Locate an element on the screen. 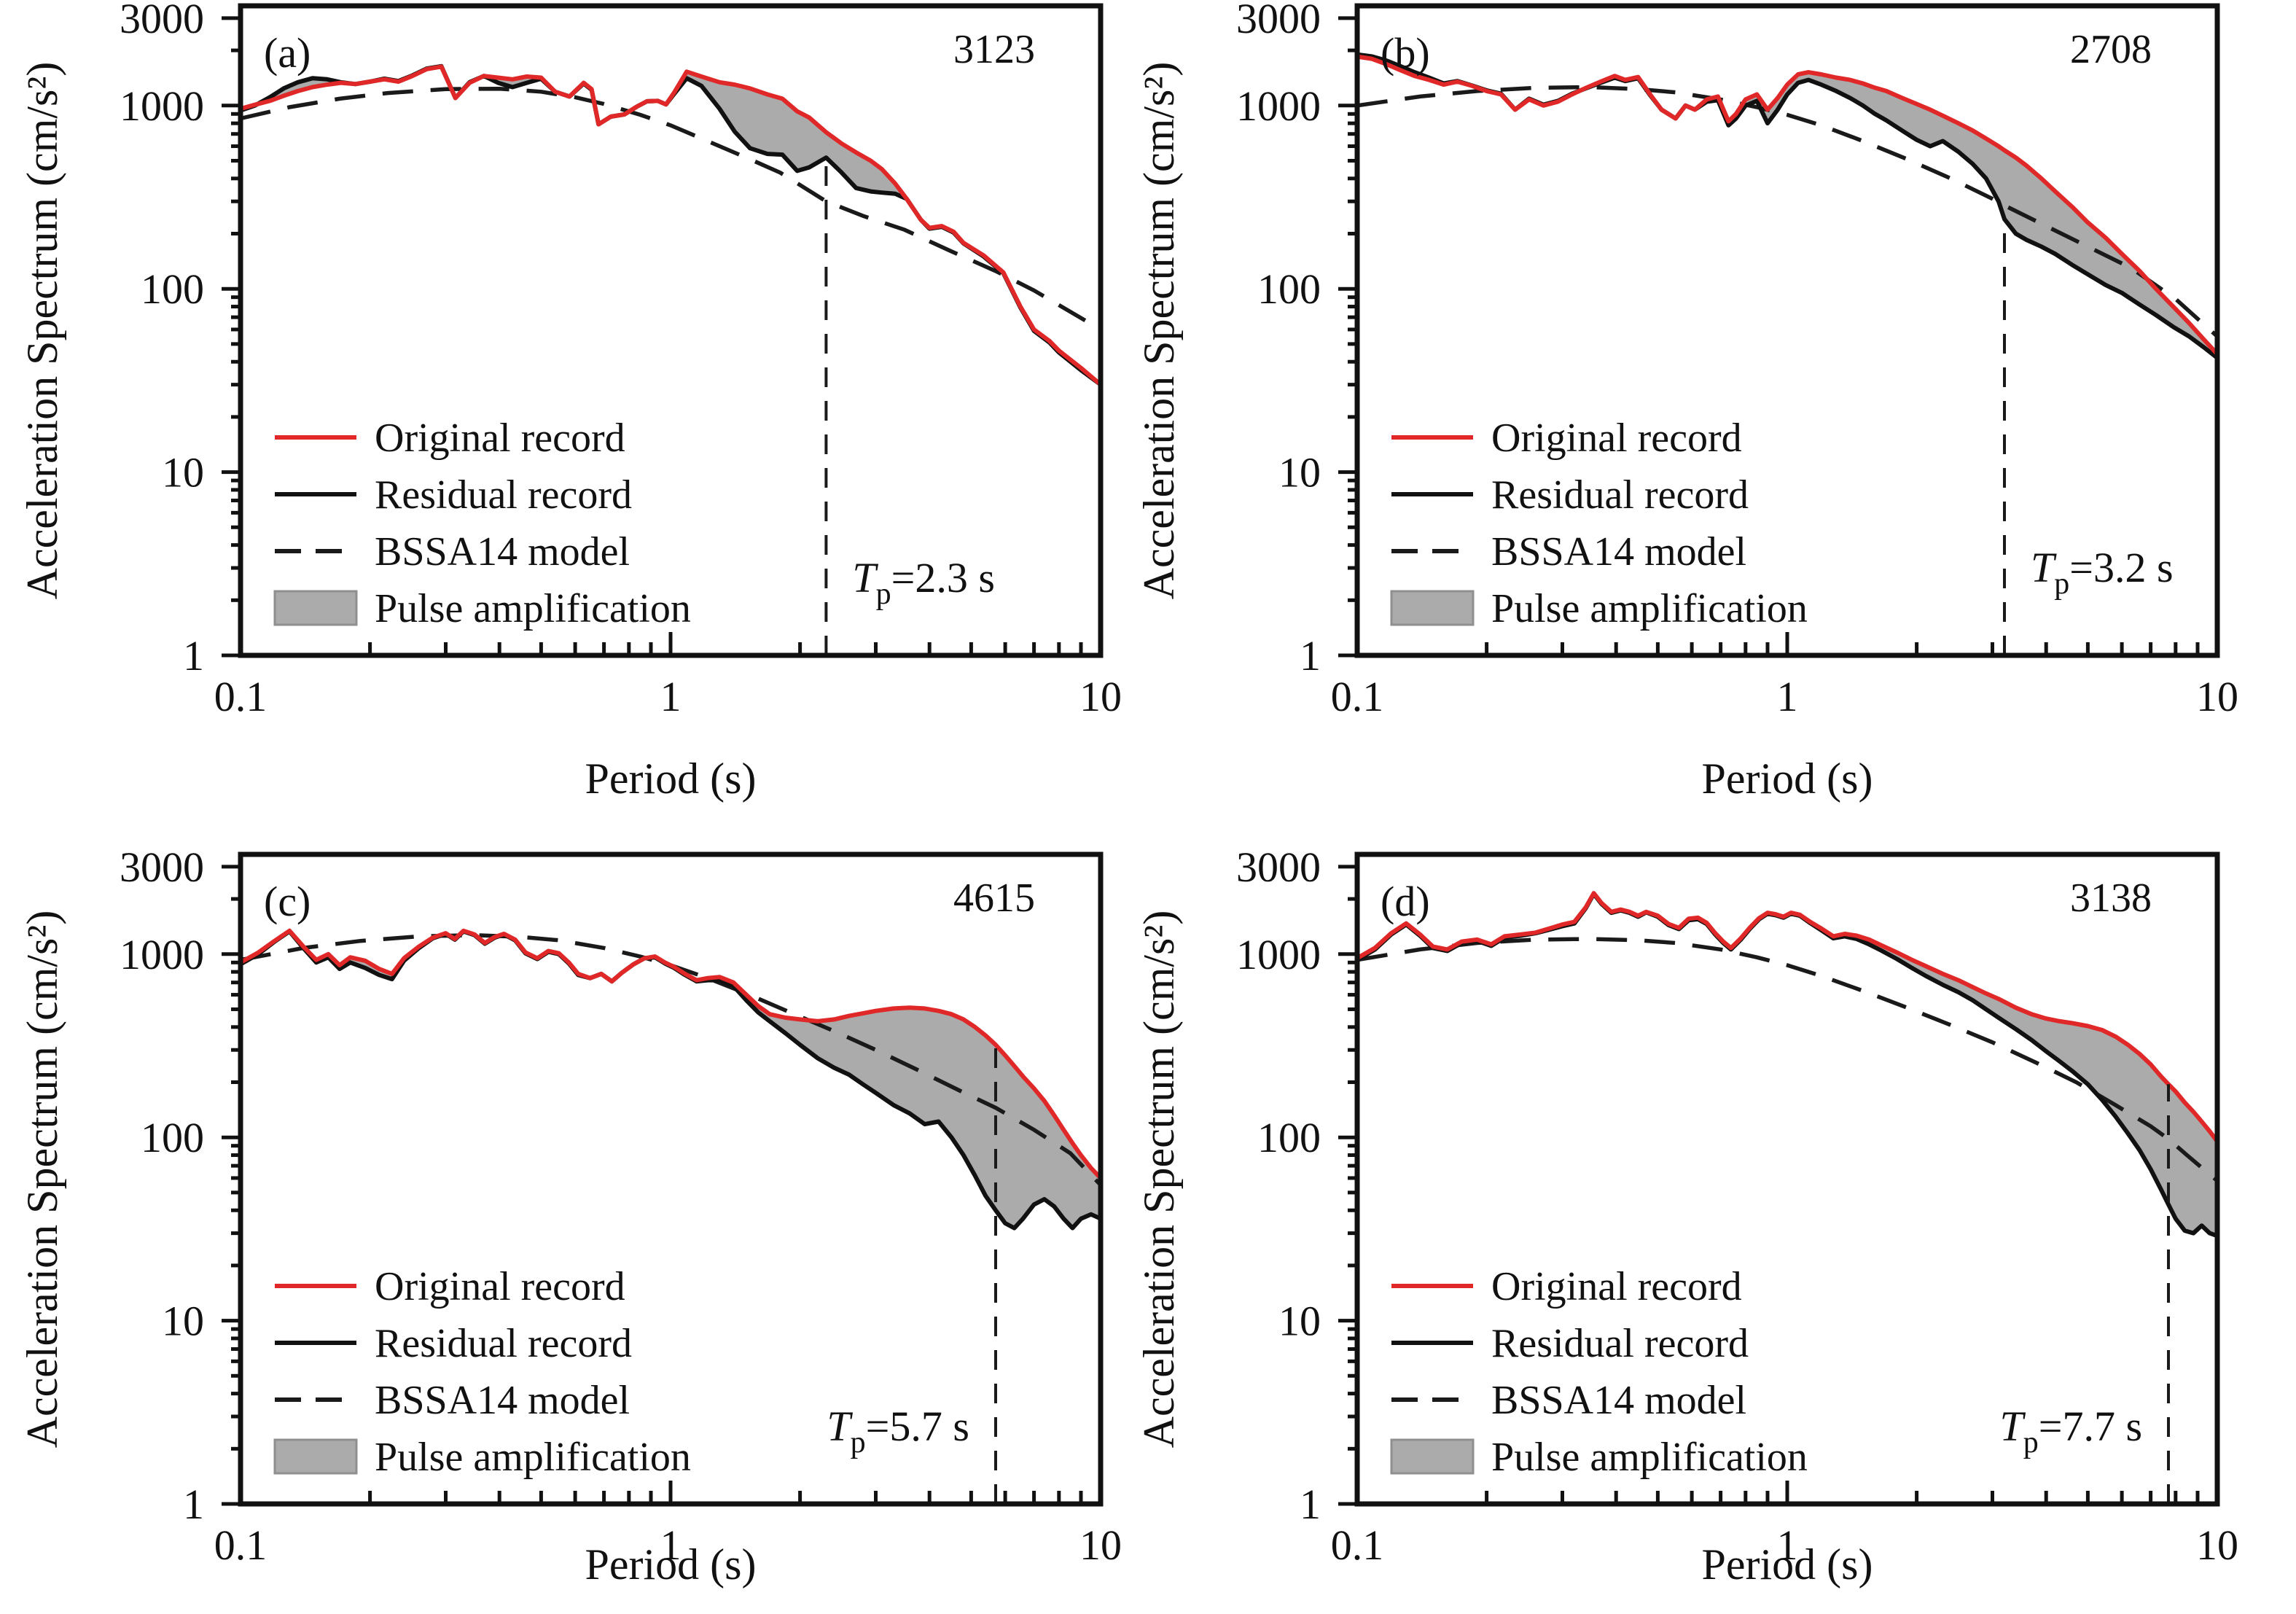 This screenshot has height=1614, width=2296. panel-letter: (d) is located at coordinates (1406, 901).